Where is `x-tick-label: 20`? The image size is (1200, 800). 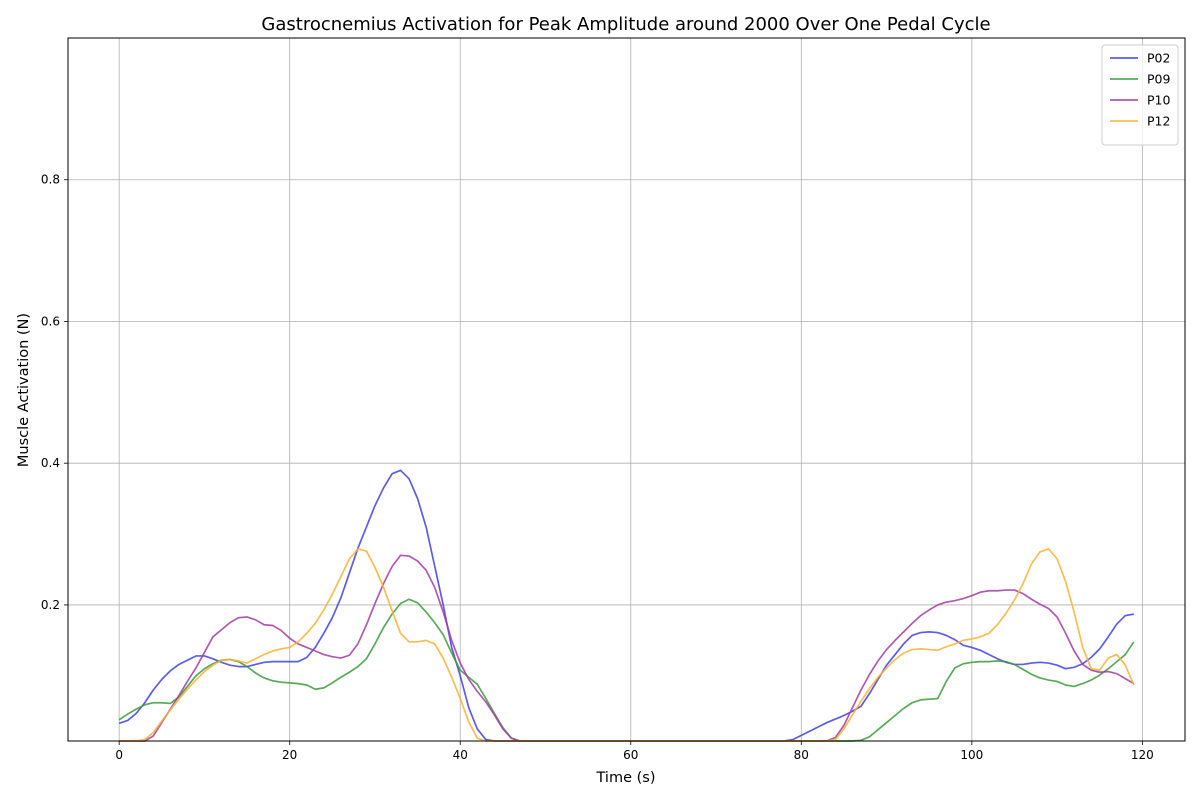 x-tick-label: 20 is located at coordinates (289, 755).